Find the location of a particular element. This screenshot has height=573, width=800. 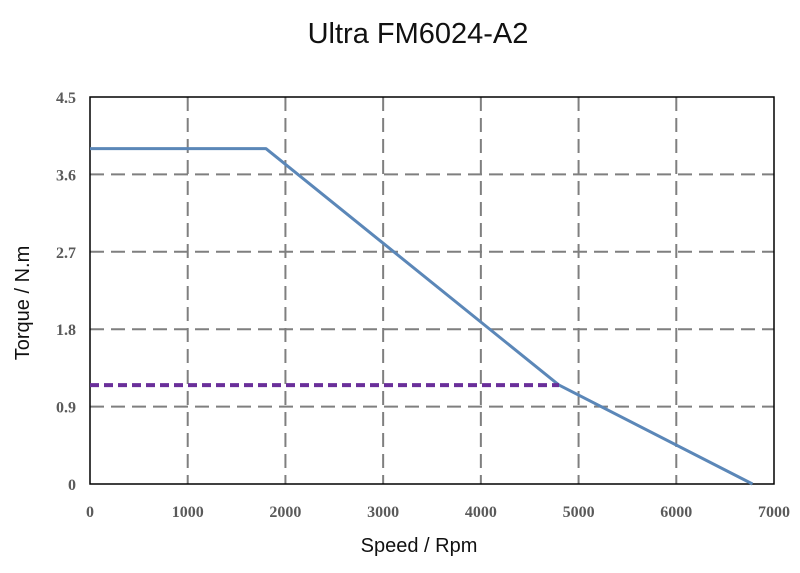

y-tick-label: 3.6 is located at coordinates (66, 175).